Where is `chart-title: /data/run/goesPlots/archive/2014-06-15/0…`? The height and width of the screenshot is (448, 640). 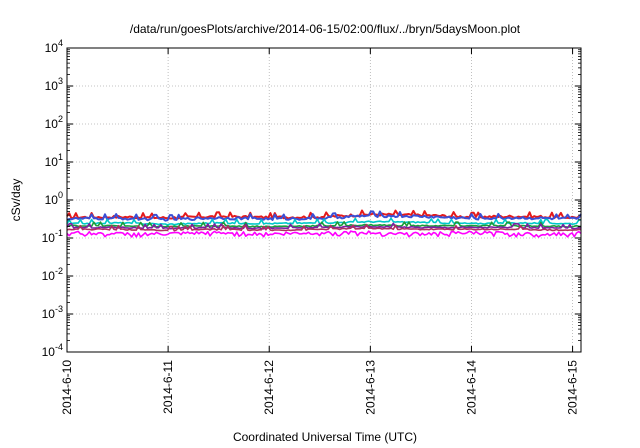 chart-title: /data/run/goesPlots/archive/2014-06-15/0… is located at coordinates (325, 29).